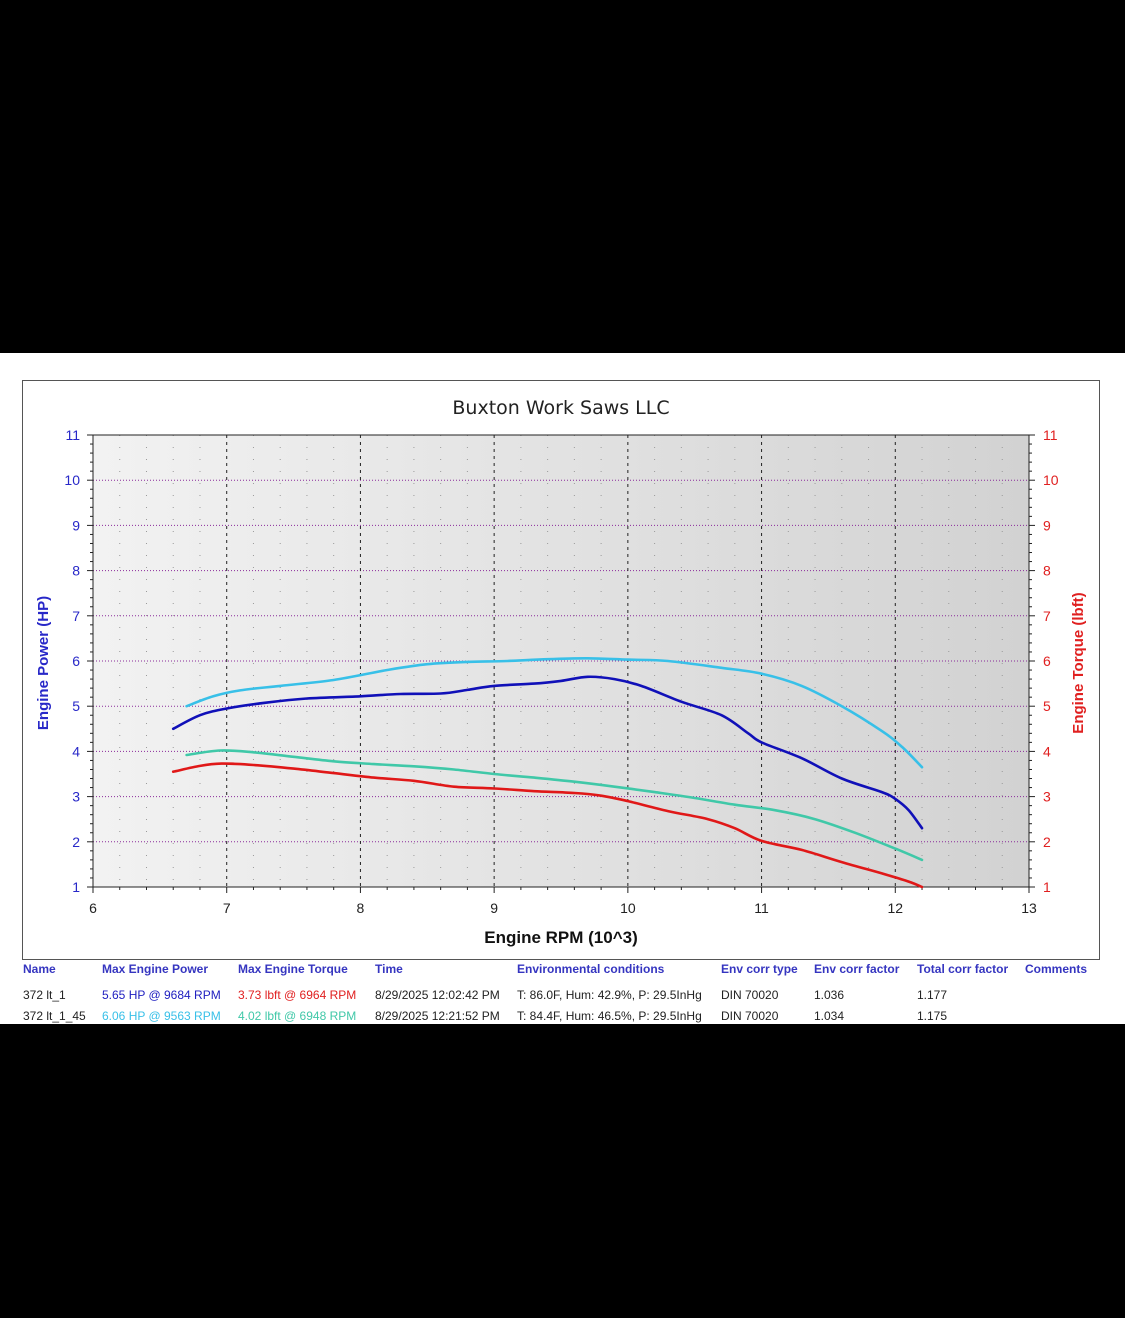 This screenshot has width=1125, height=1318. I want to click on x-tick-label: 13, so click(1029, 908).